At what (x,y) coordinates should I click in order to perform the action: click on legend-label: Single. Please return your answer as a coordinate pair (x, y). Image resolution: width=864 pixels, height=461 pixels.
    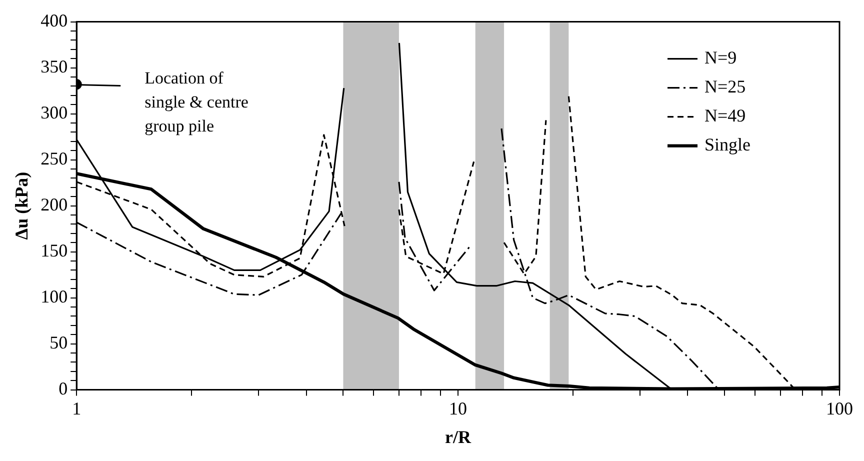
    Looking at the image, I should click on (727, 144).